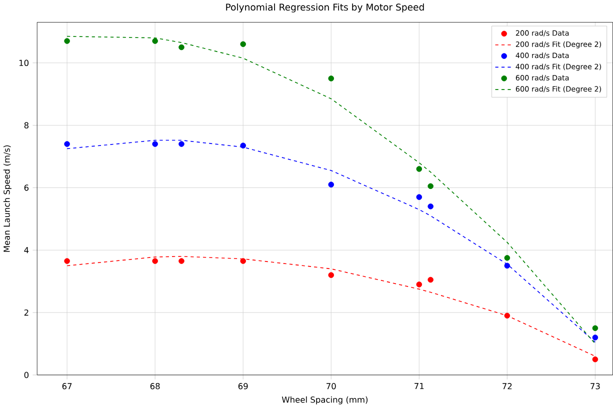  I want to click on x-tick-label: 72, so click(507, 386).